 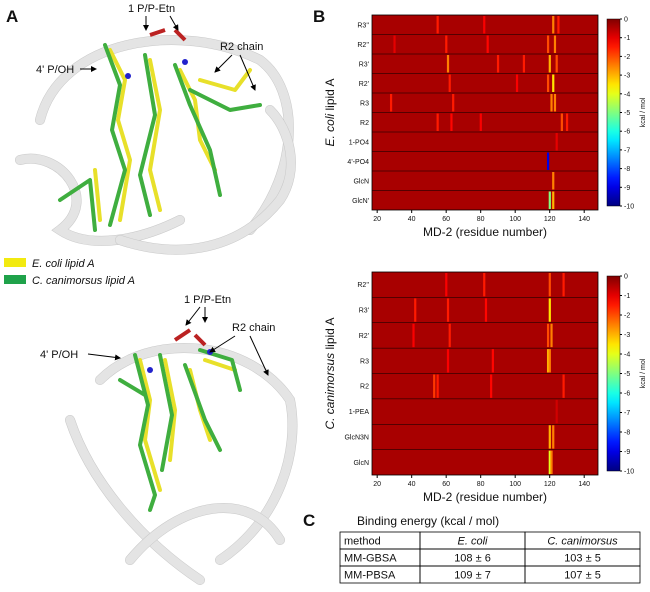 I want to click on row-label: R3', so click(x=364, y=311).